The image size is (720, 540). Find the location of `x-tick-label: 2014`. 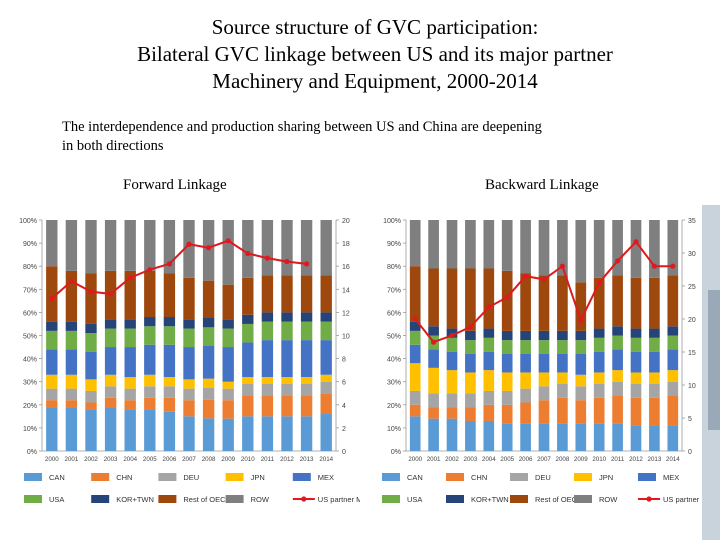

x-tick-label: 2014 is located at coordinates (326, 459).